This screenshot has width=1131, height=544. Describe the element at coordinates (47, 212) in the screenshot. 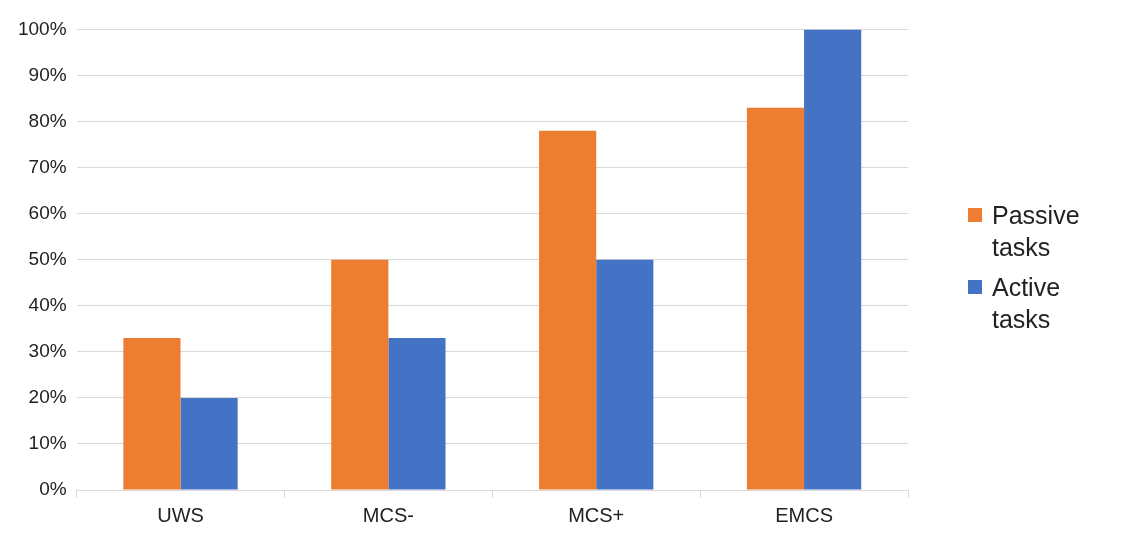

I see `y-tick-label: 60%` at that location.